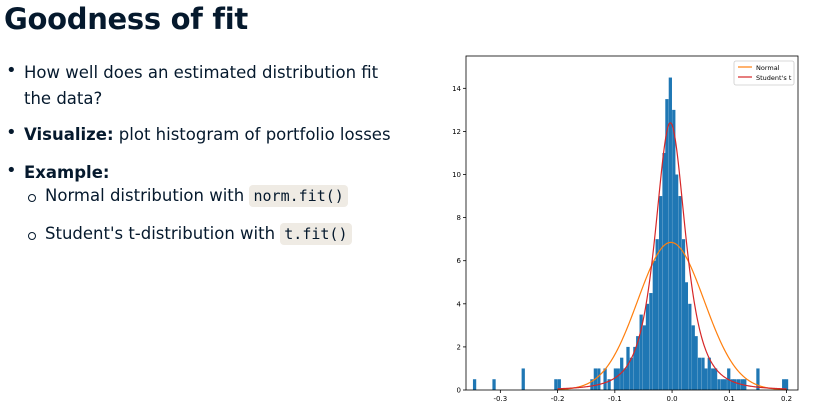 The height and width of the screenshot is (416, 817). What do you see at coordinates (558, 399) in the screenshot?
I see `x-tick-label: -0.2` at bounding box center [558, 399].